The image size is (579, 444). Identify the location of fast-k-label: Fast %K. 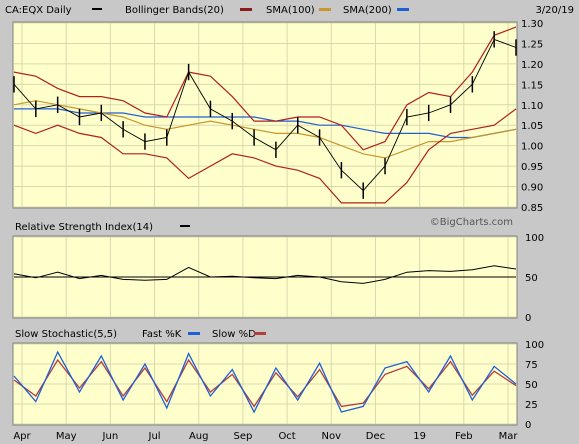
(162, 334).